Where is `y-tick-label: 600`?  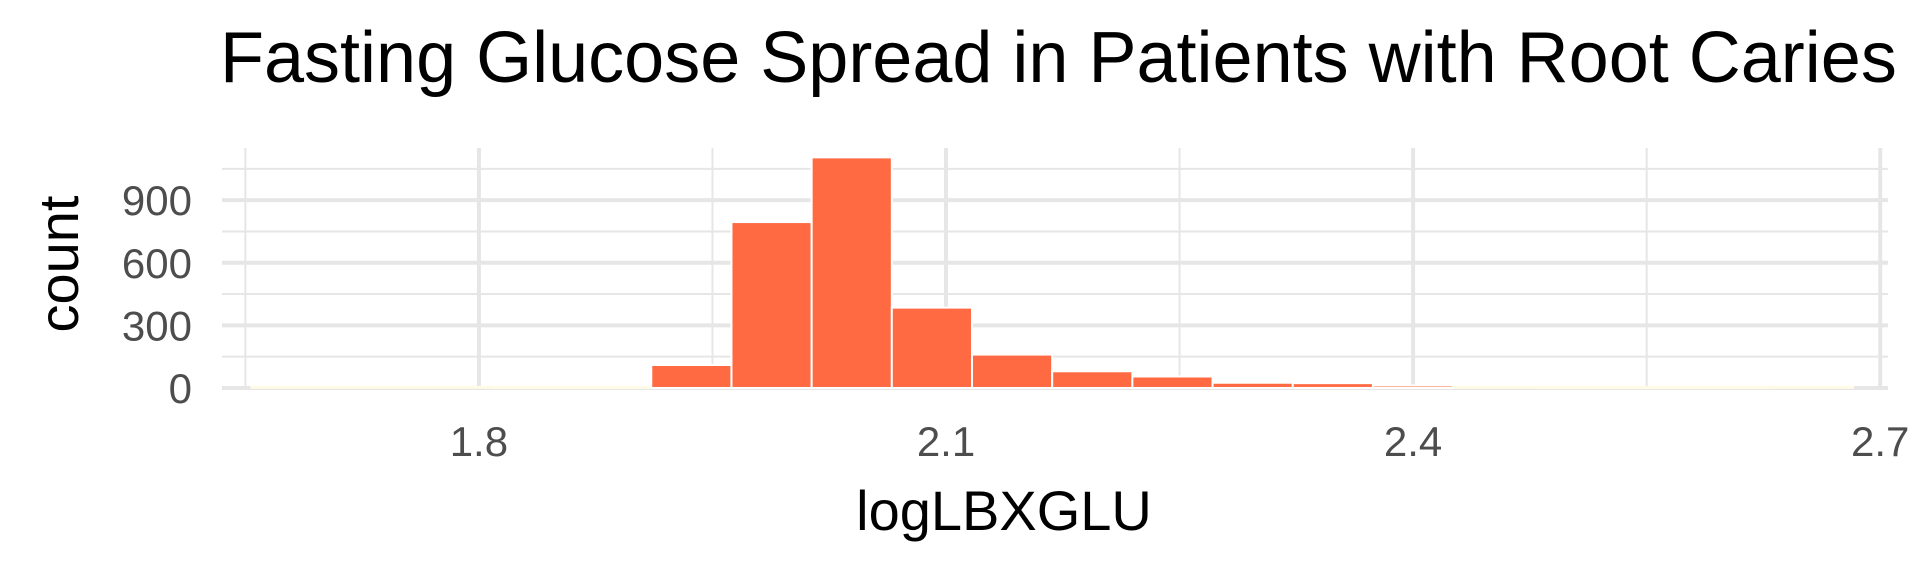 y-tick-label: 600 is located at coordinates (157, 263).